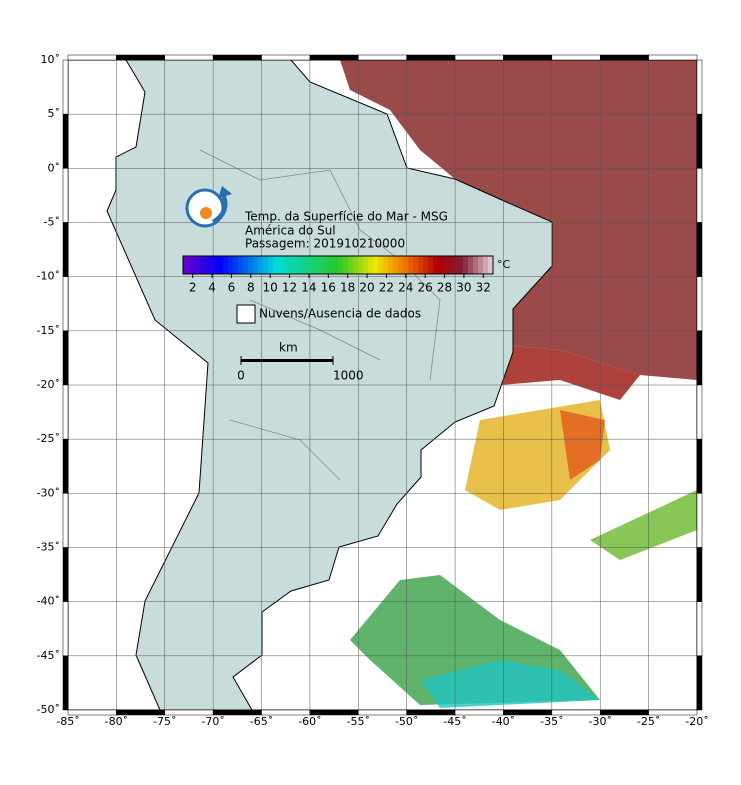 The image size is (741, 785). Describe the element at coordinates (67, 721) in the screenshot. I see `lon-tick-label: -85˚` at that location.